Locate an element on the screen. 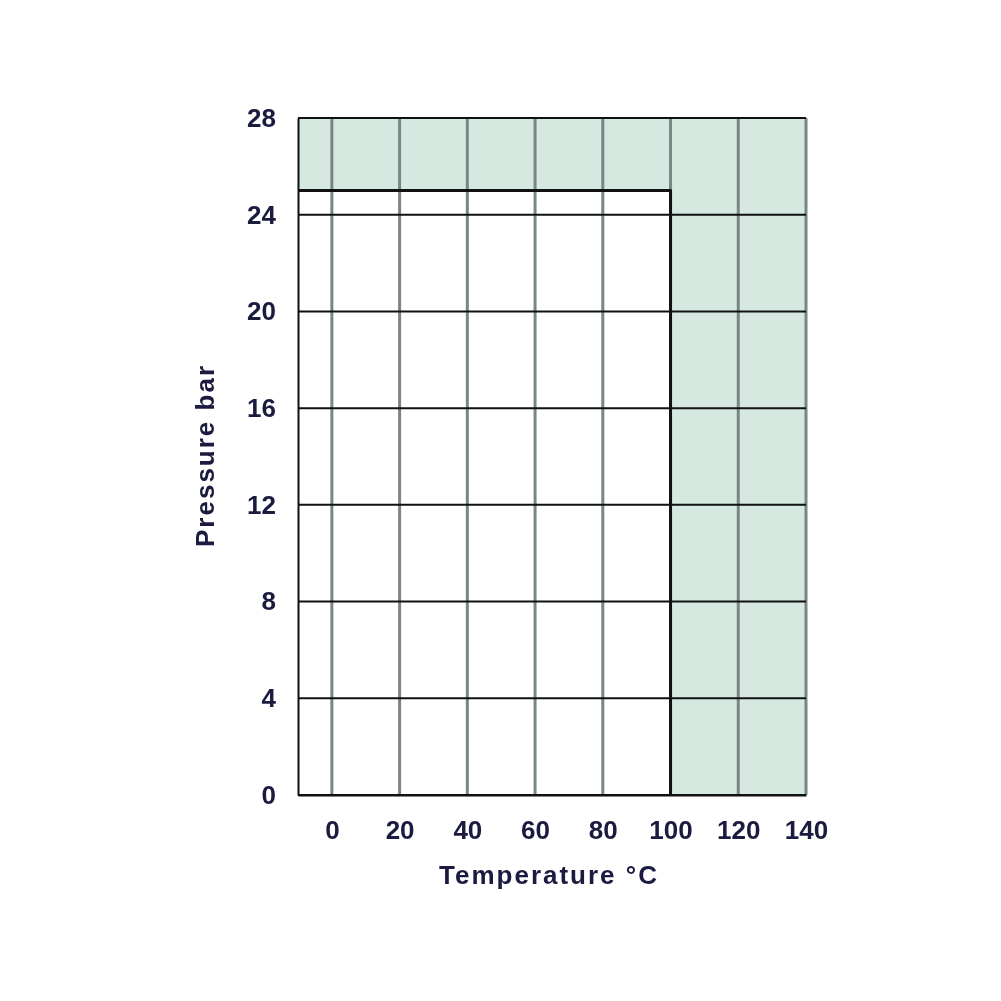 The height and width of the screenshot is (1001, 1001). y-tick-label: 24 is located at coordinates (262, 214).